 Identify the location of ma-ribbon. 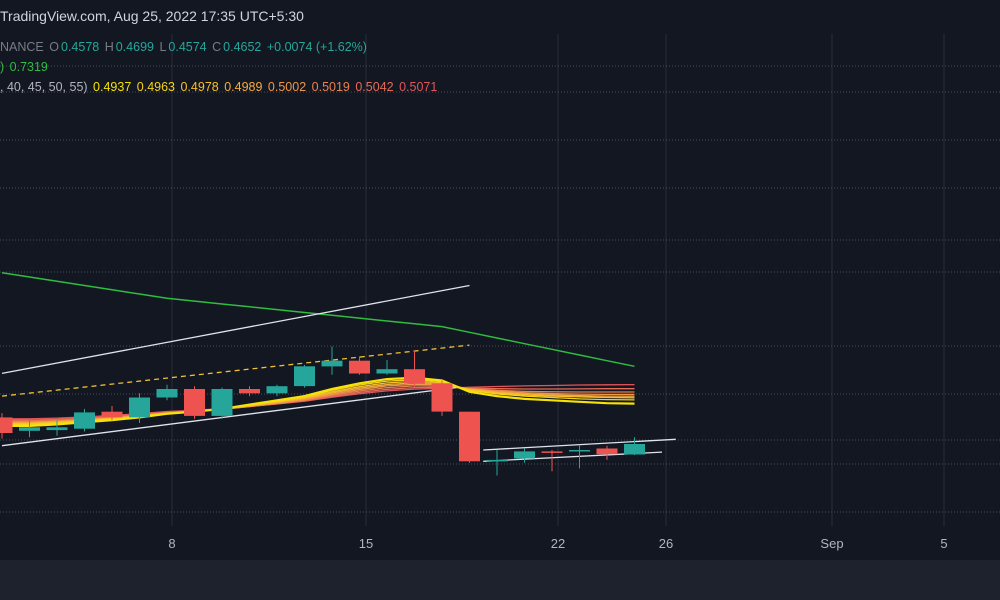
(318, 401).